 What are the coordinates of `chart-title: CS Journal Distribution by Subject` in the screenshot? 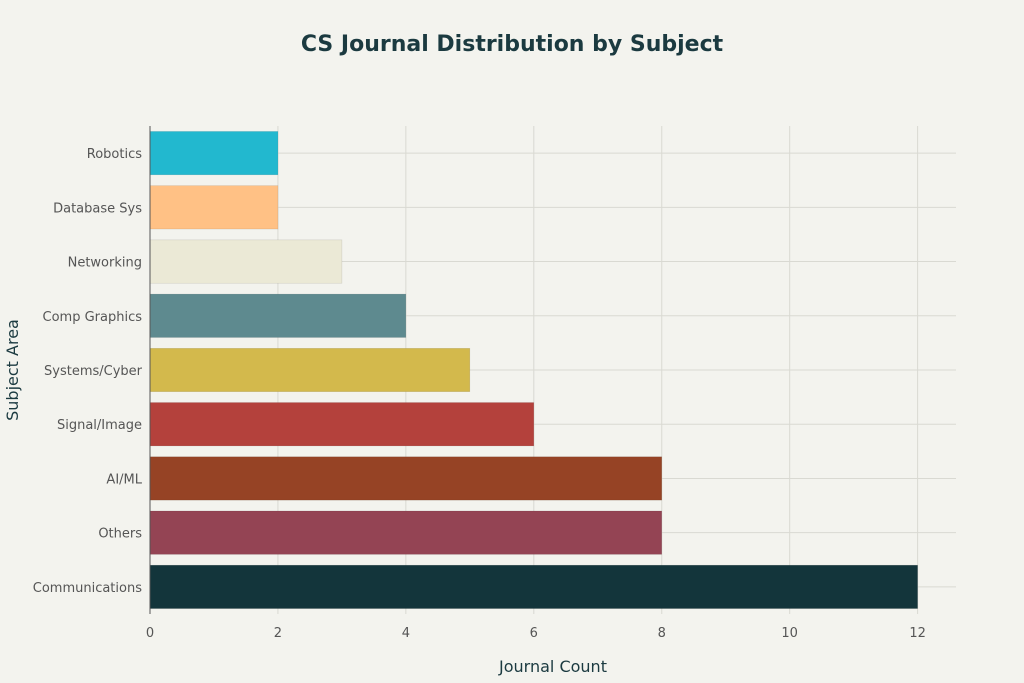 It's located at (512, 44).